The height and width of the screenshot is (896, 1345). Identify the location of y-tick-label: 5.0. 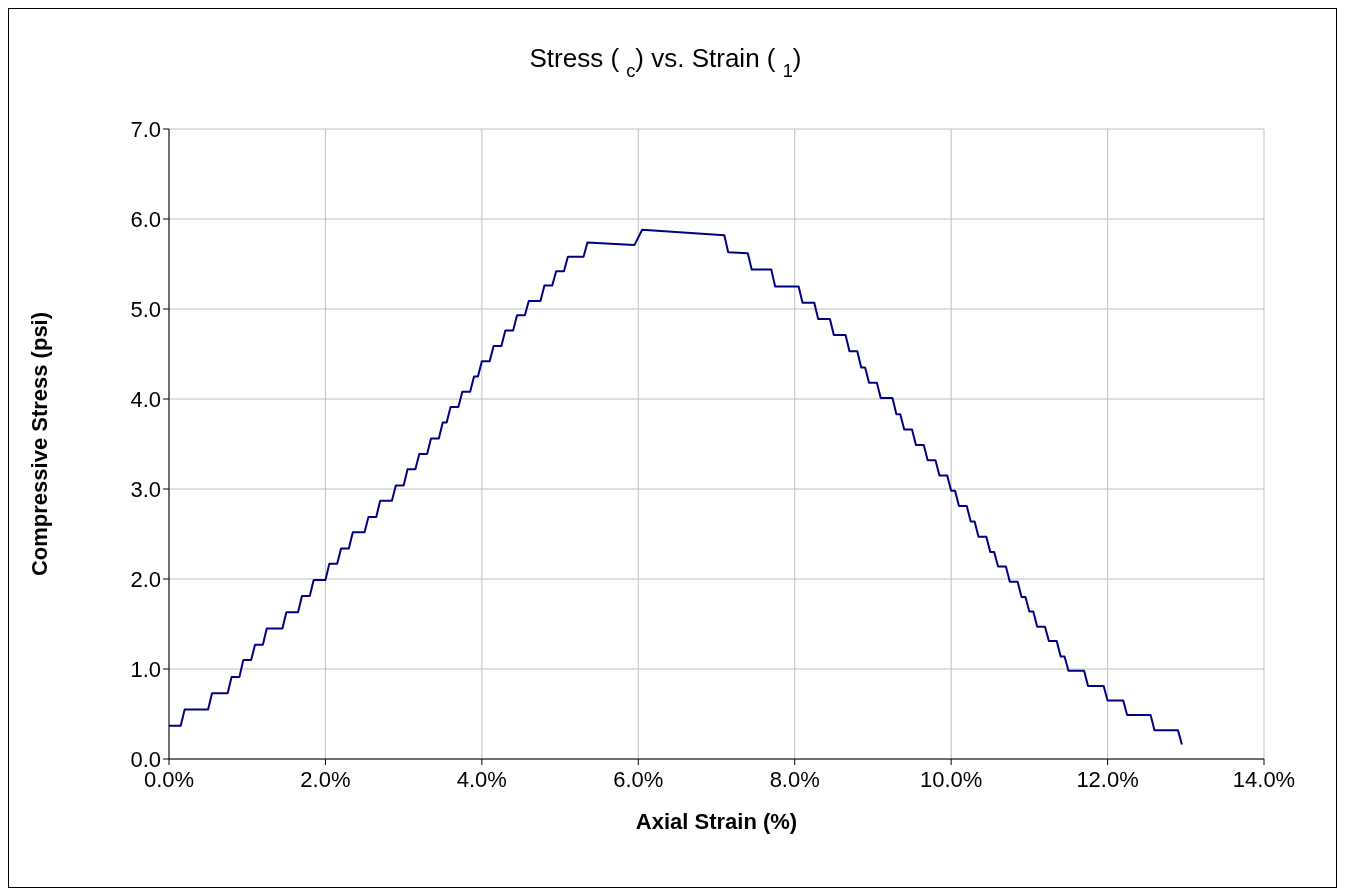
(145, 309).